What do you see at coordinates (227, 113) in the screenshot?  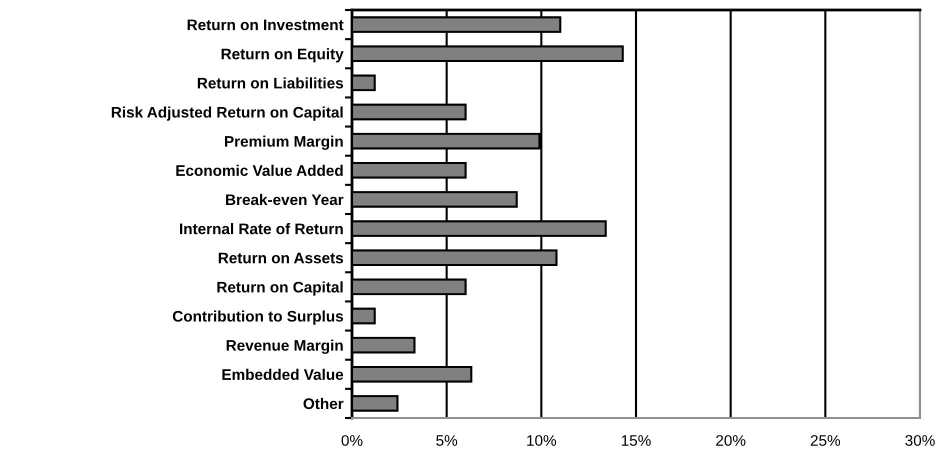 I see `y-tick-label: Risk Adjusted Return on Capital` at bounding box center [227, 113].